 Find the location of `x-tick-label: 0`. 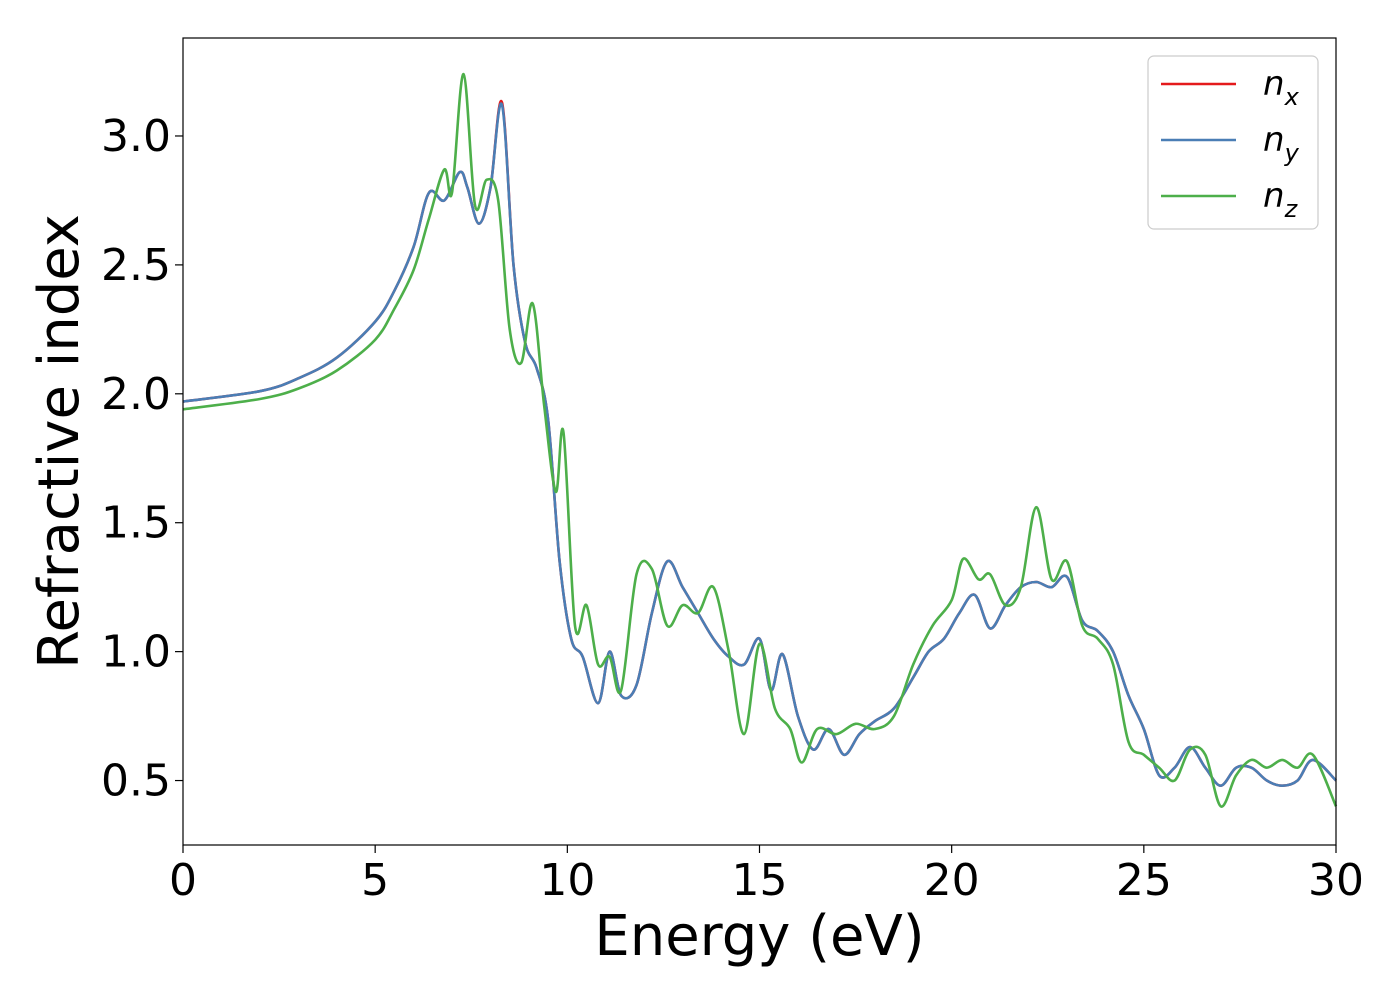

x-tick-label: 0 is located at coordinates (183, 880).